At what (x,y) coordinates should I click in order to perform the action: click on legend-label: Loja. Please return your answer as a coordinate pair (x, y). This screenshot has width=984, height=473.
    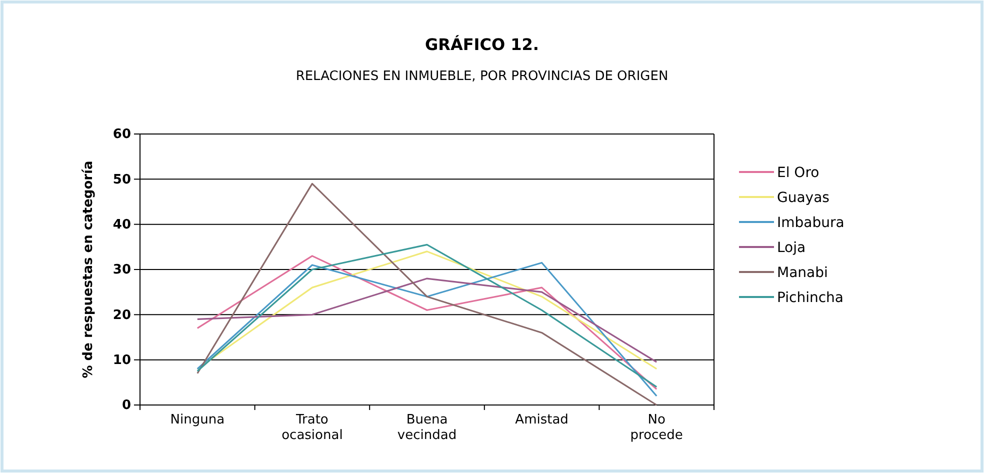
    Looking at the image, I should click on (791, 248).